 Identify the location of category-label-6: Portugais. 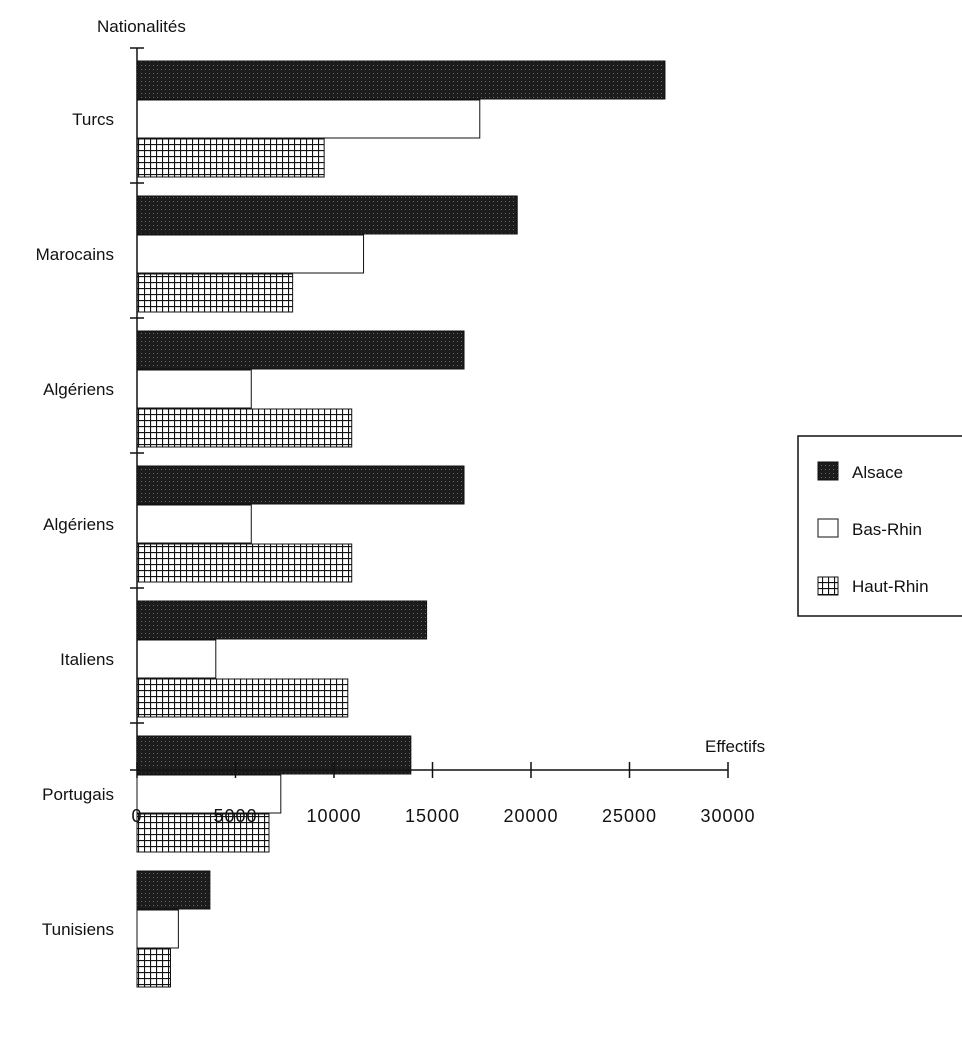
(78, 794).